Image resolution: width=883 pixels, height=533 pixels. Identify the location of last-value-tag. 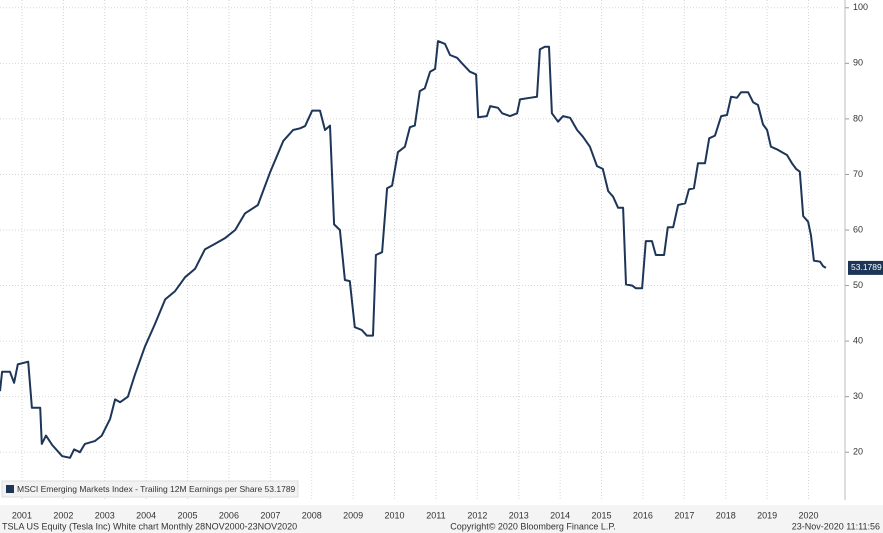
(865, 267).